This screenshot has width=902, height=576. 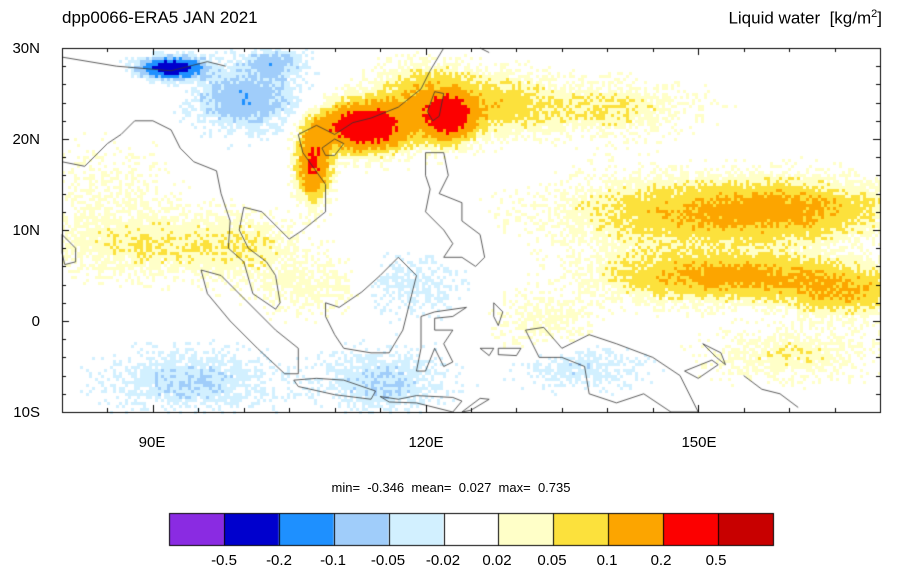 What do you see at coordinates (35, 321) in the screenshot?
I see `lat-label-0: 0` at bounding box center [35, 321].